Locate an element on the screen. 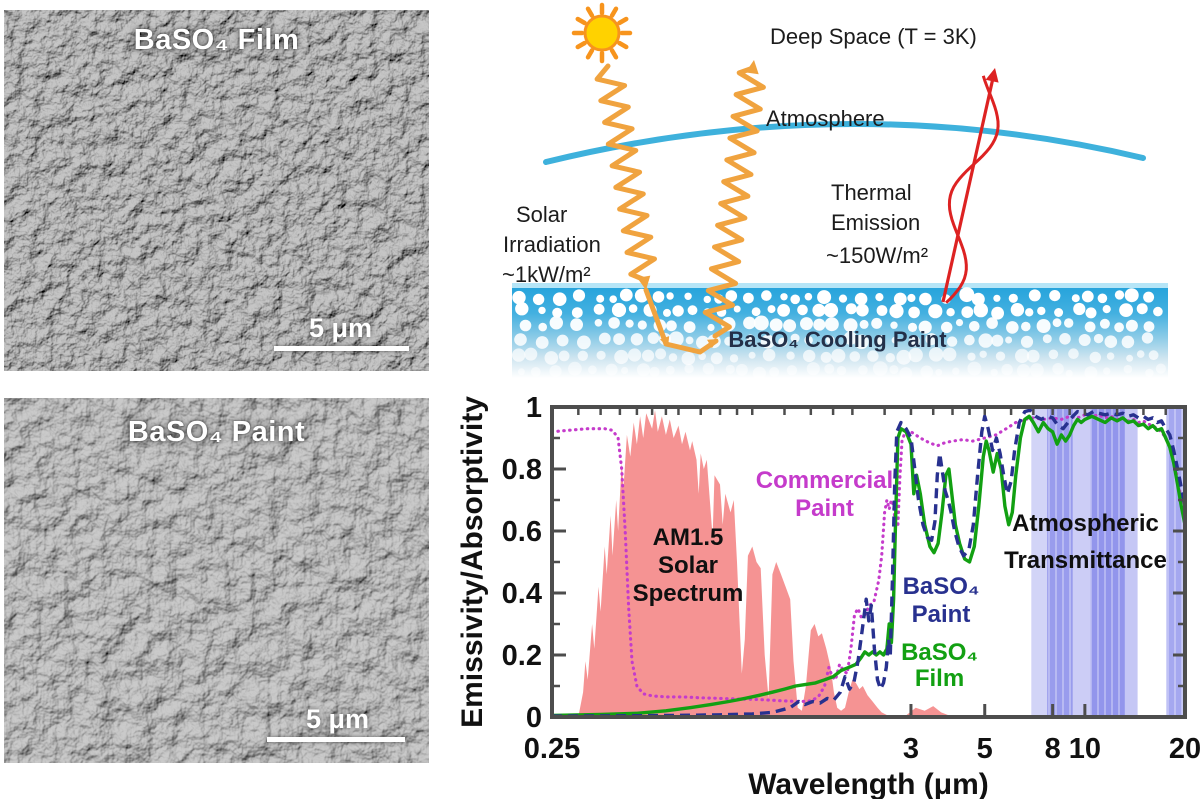 The height and width of the screenshot is (799, 1200). svg-text: 0.25 is located at coordinates (552, 749).